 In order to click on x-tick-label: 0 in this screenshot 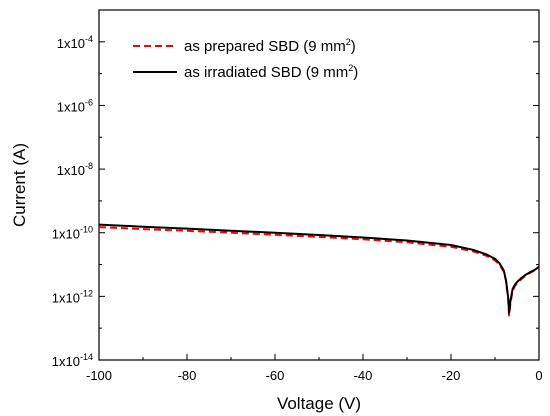, I will do `click(538, 375)`.